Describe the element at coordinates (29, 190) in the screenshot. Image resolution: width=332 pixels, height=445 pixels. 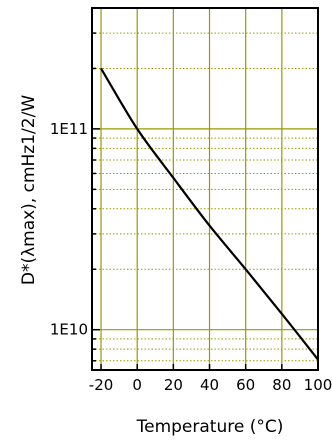
I see `y-axis-label: D*(λmax), cmHz1/2/W` at that location.